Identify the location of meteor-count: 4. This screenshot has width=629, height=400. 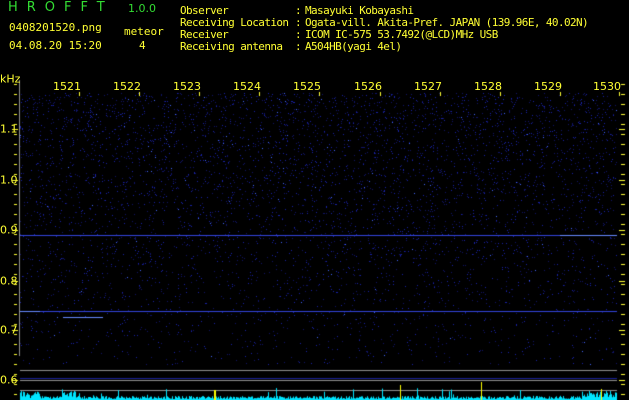
(142, 45).